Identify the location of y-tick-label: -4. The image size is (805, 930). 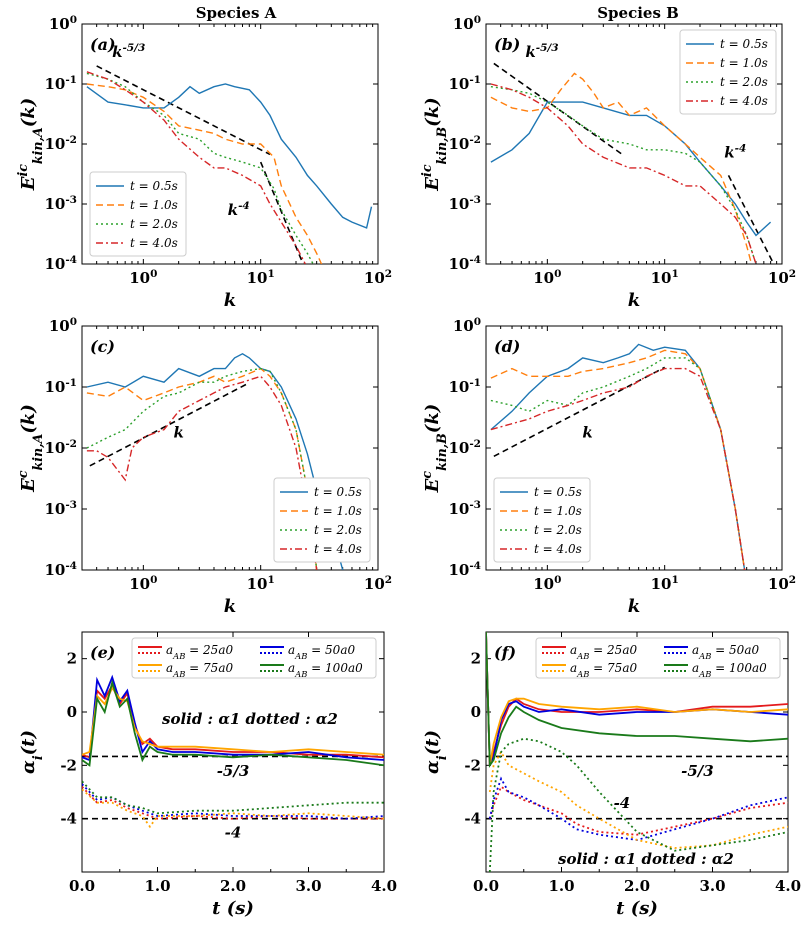
(472, 819).